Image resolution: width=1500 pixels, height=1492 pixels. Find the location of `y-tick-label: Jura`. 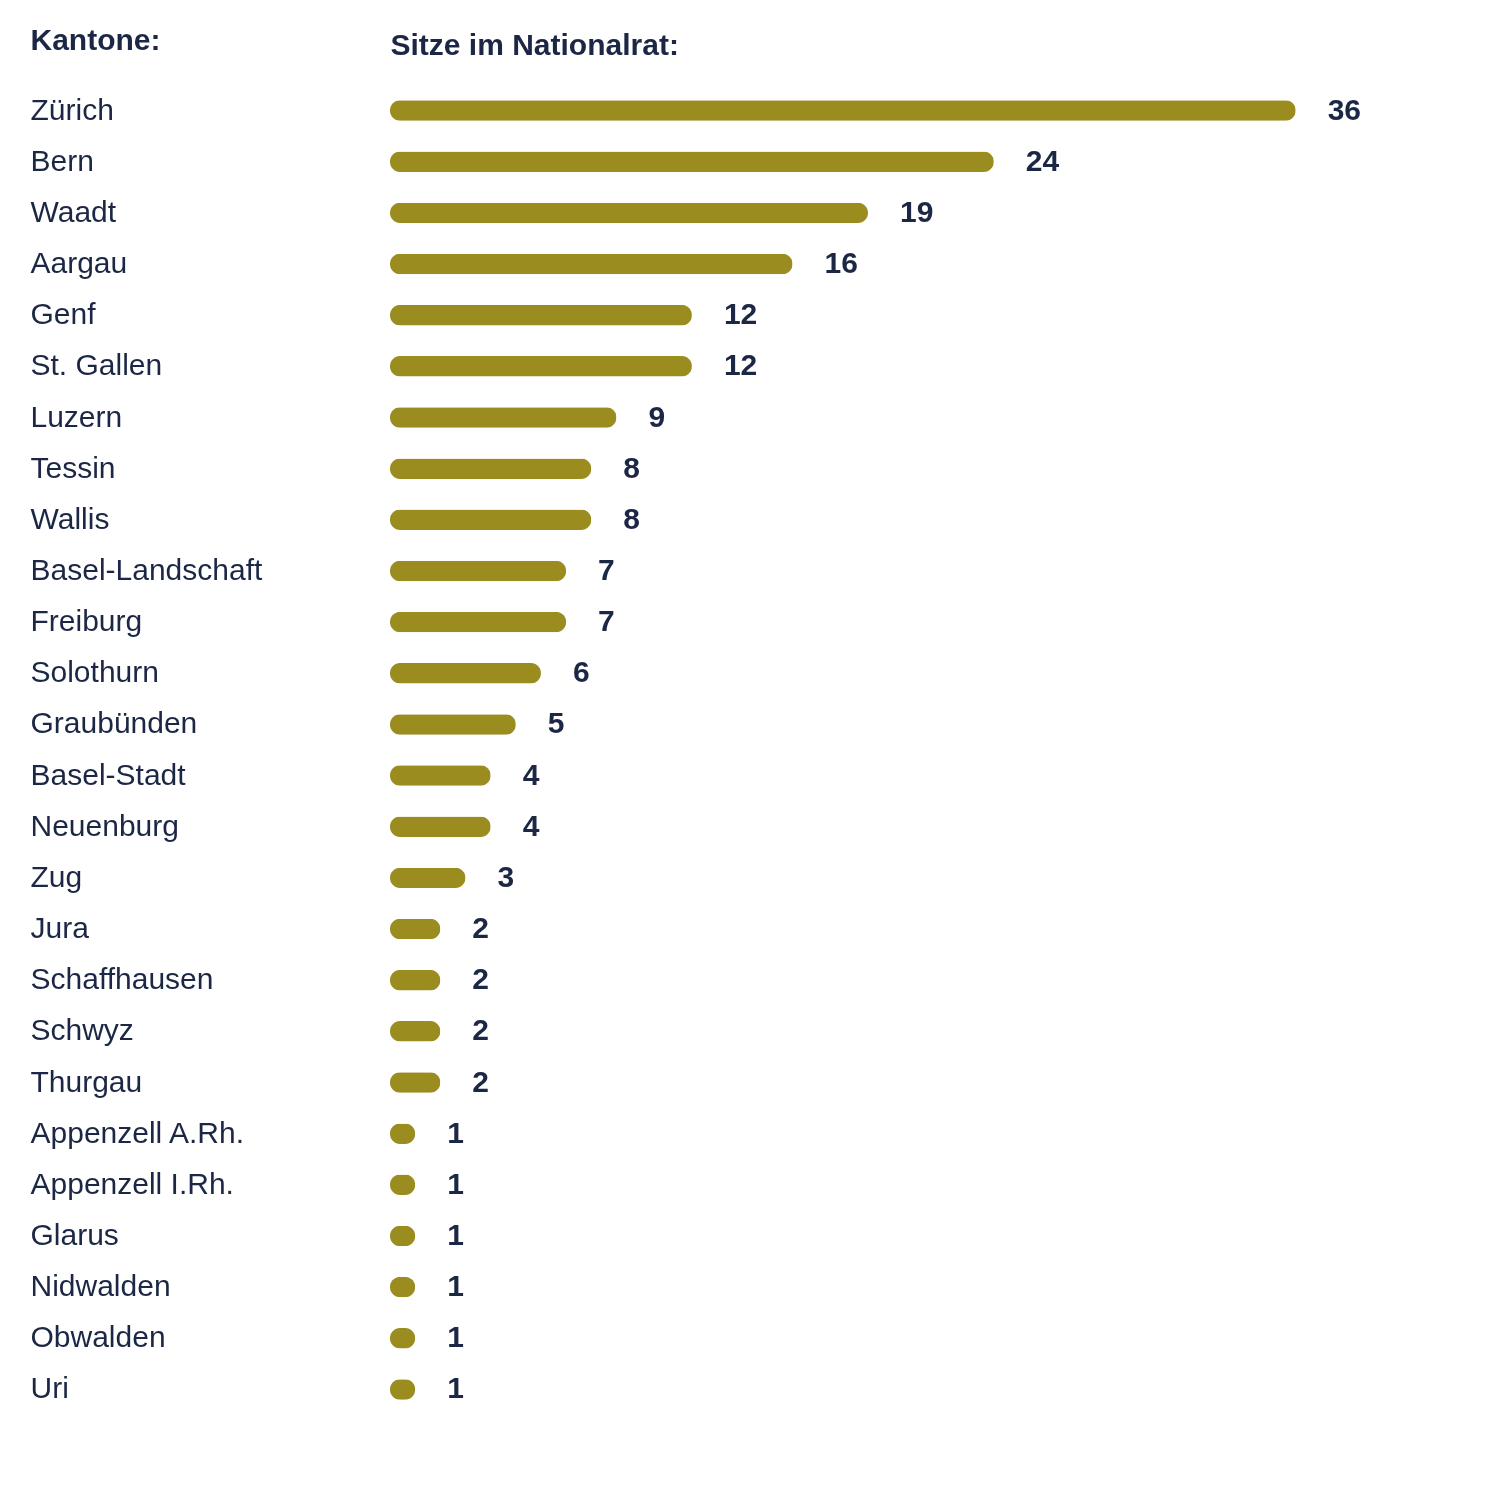

y-tick-label: Jura is located at coordinates (60, 928).